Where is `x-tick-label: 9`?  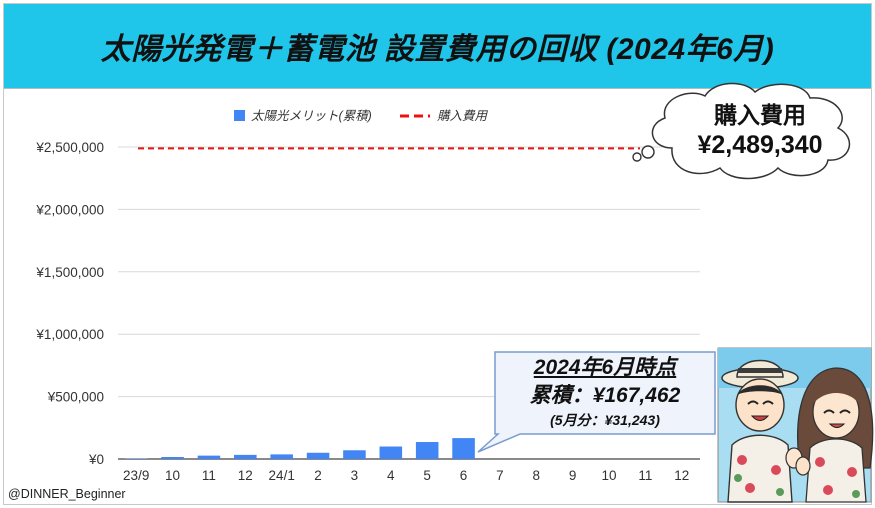
x-tick-label: 9 is located at coordinates (573, 475).